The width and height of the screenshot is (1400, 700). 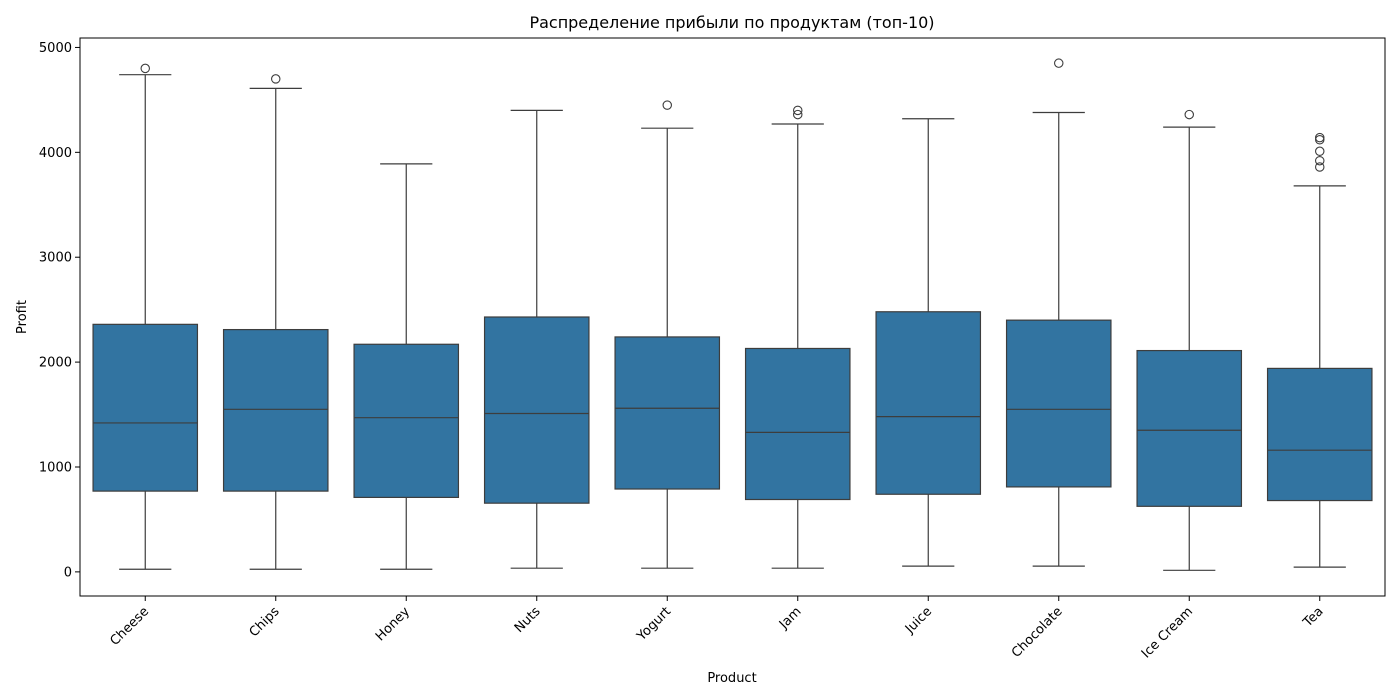 I want to click on box-nuts, so click(x=536, y=339).